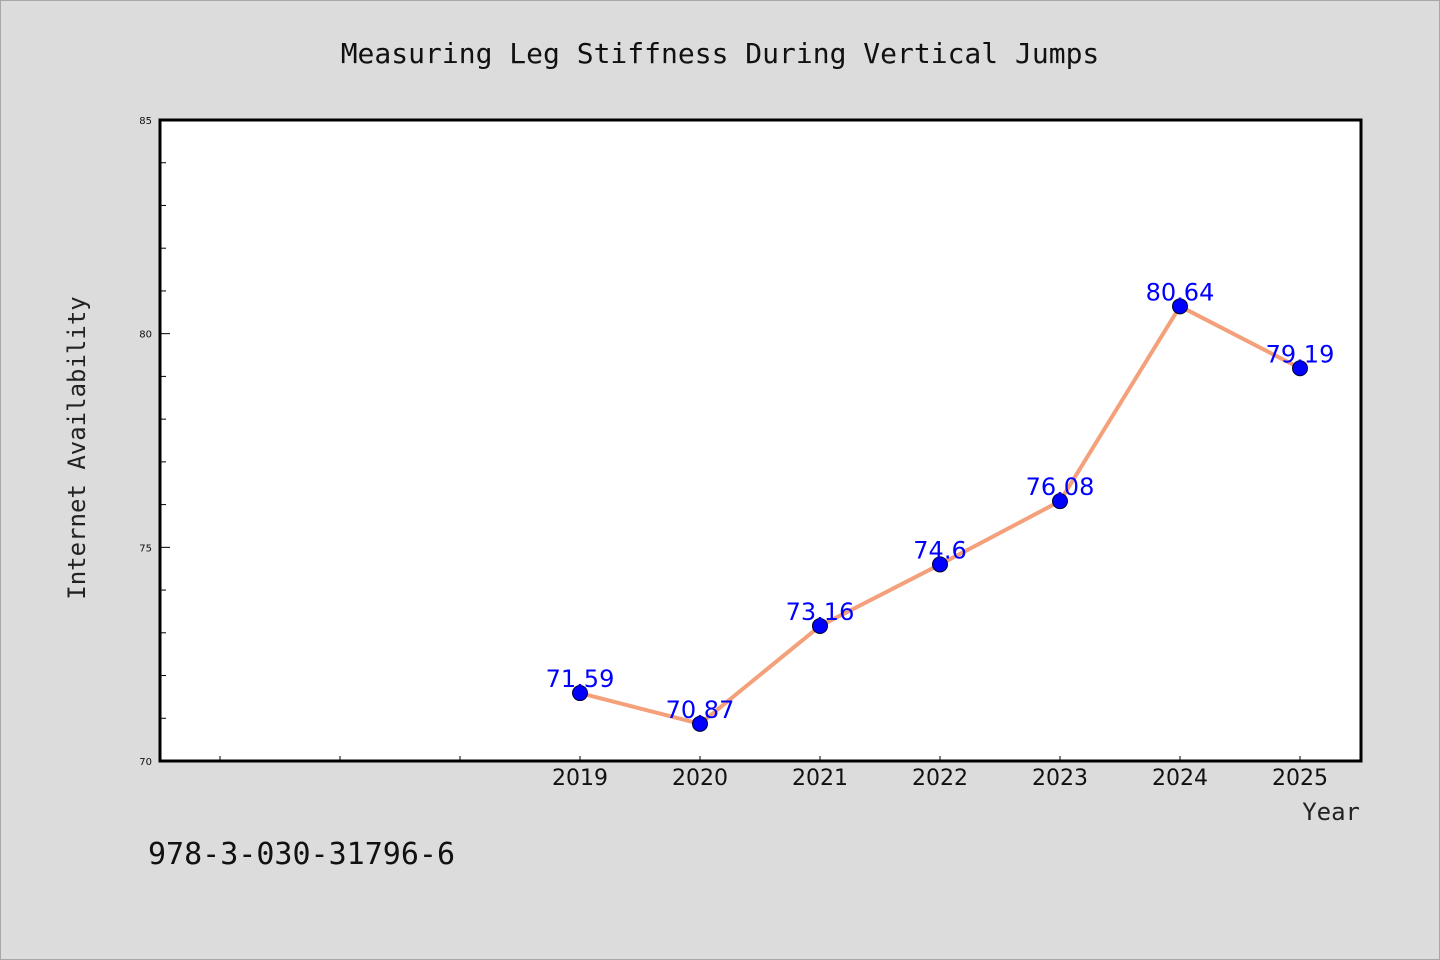 This screenshot has height=960, width=1440. What do you see at coordinates (77, 447) in the screenshot?
I see `y-axis-title: Internet Availability` at bounding box center [77, 447].